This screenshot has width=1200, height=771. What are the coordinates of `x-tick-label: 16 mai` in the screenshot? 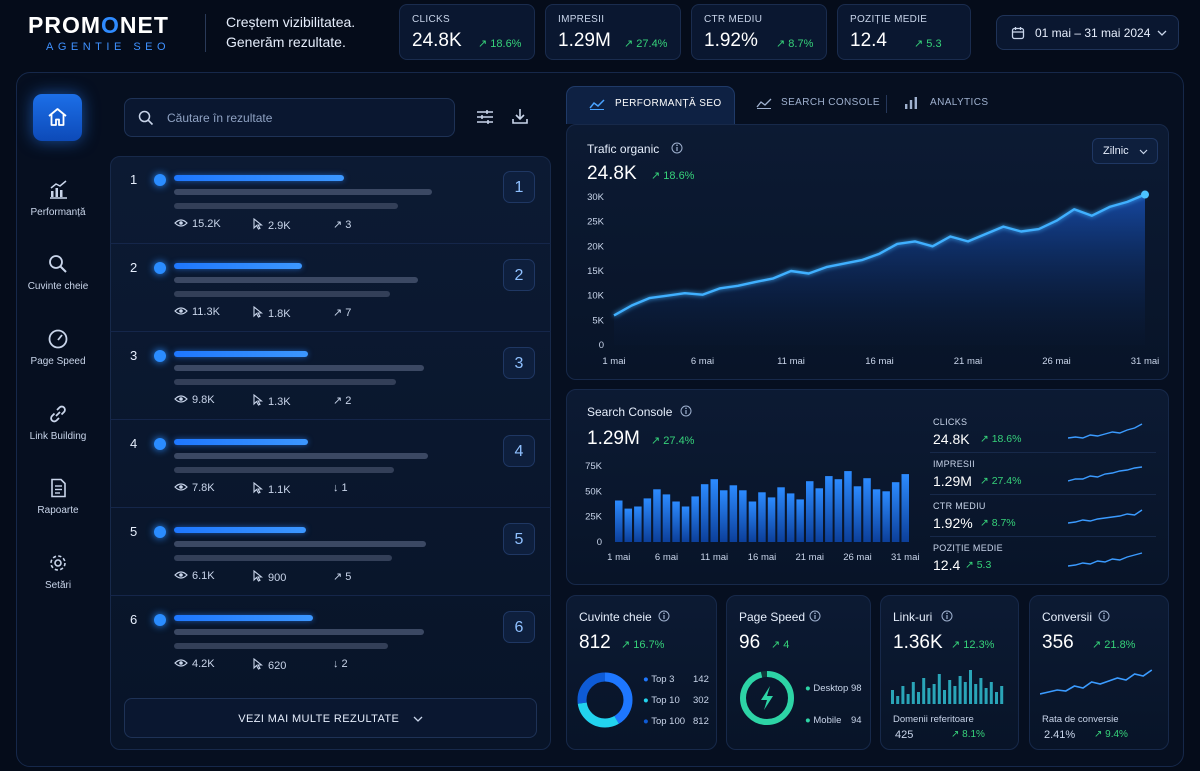 It's located at (879, 361).